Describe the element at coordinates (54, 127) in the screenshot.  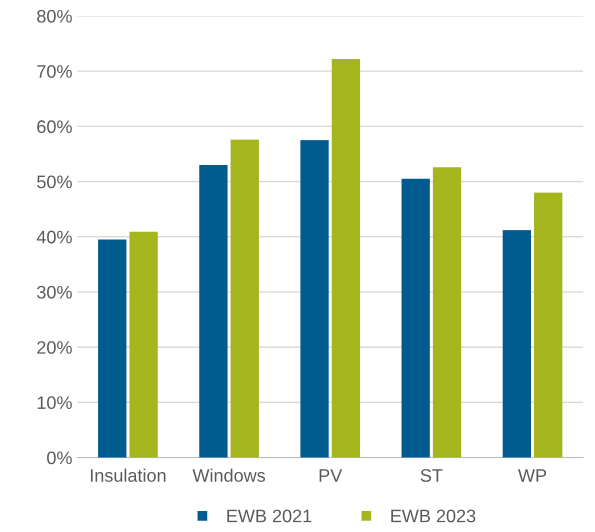
I see `y-tick-label: 60%` at that location.